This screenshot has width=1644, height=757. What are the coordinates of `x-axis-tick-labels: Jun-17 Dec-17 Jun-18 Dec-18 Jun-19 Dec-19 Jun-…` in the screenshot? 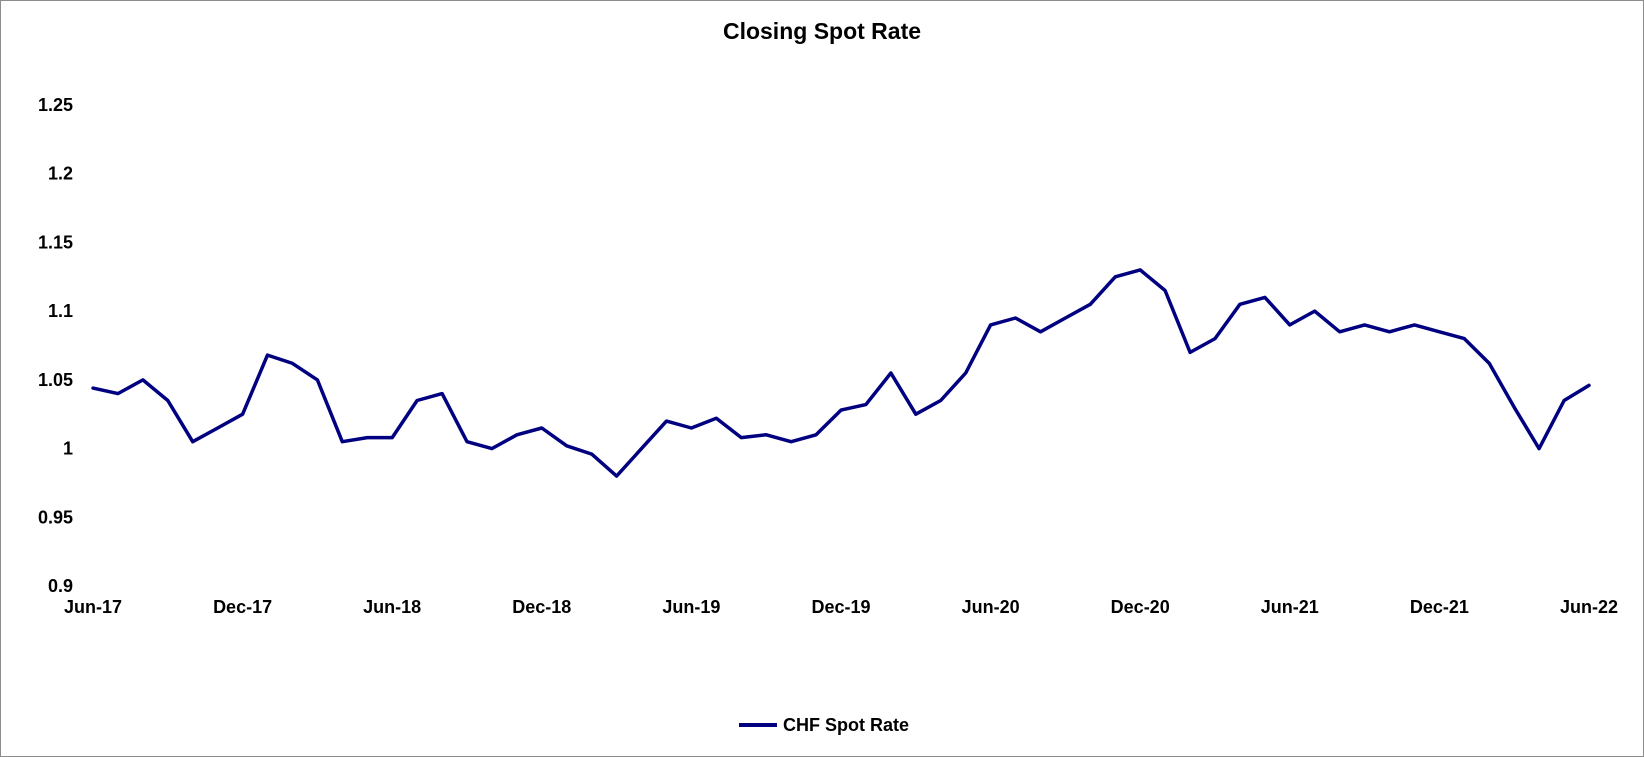 It's located at (841, 607).